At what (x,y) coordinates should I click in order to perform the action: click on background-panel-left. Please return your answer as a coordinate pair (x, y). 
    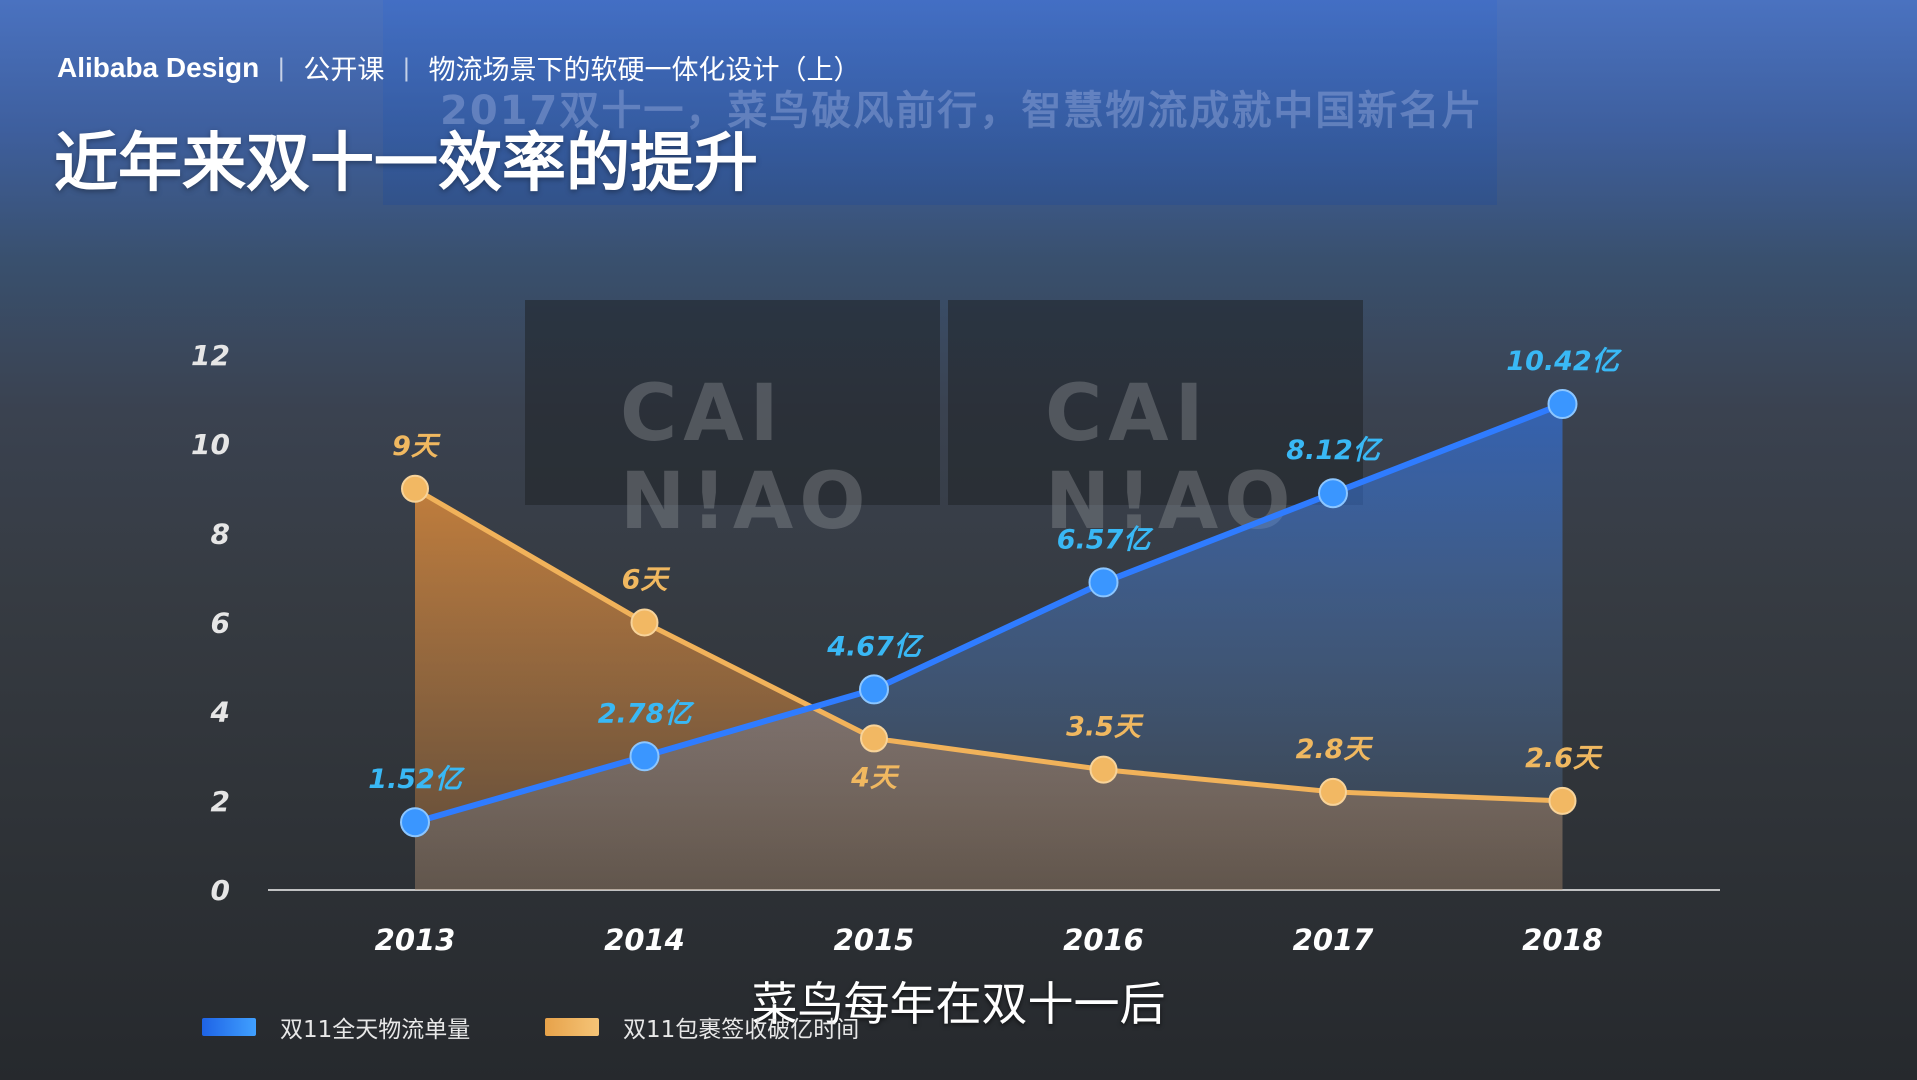
    Looking at the image, I should click on (732, 402).